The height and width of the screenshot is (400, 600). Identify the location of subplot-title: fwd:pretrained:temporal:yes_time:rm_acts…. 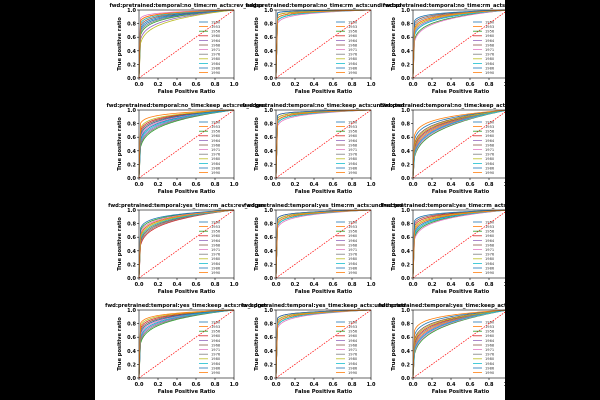
(323, 206).